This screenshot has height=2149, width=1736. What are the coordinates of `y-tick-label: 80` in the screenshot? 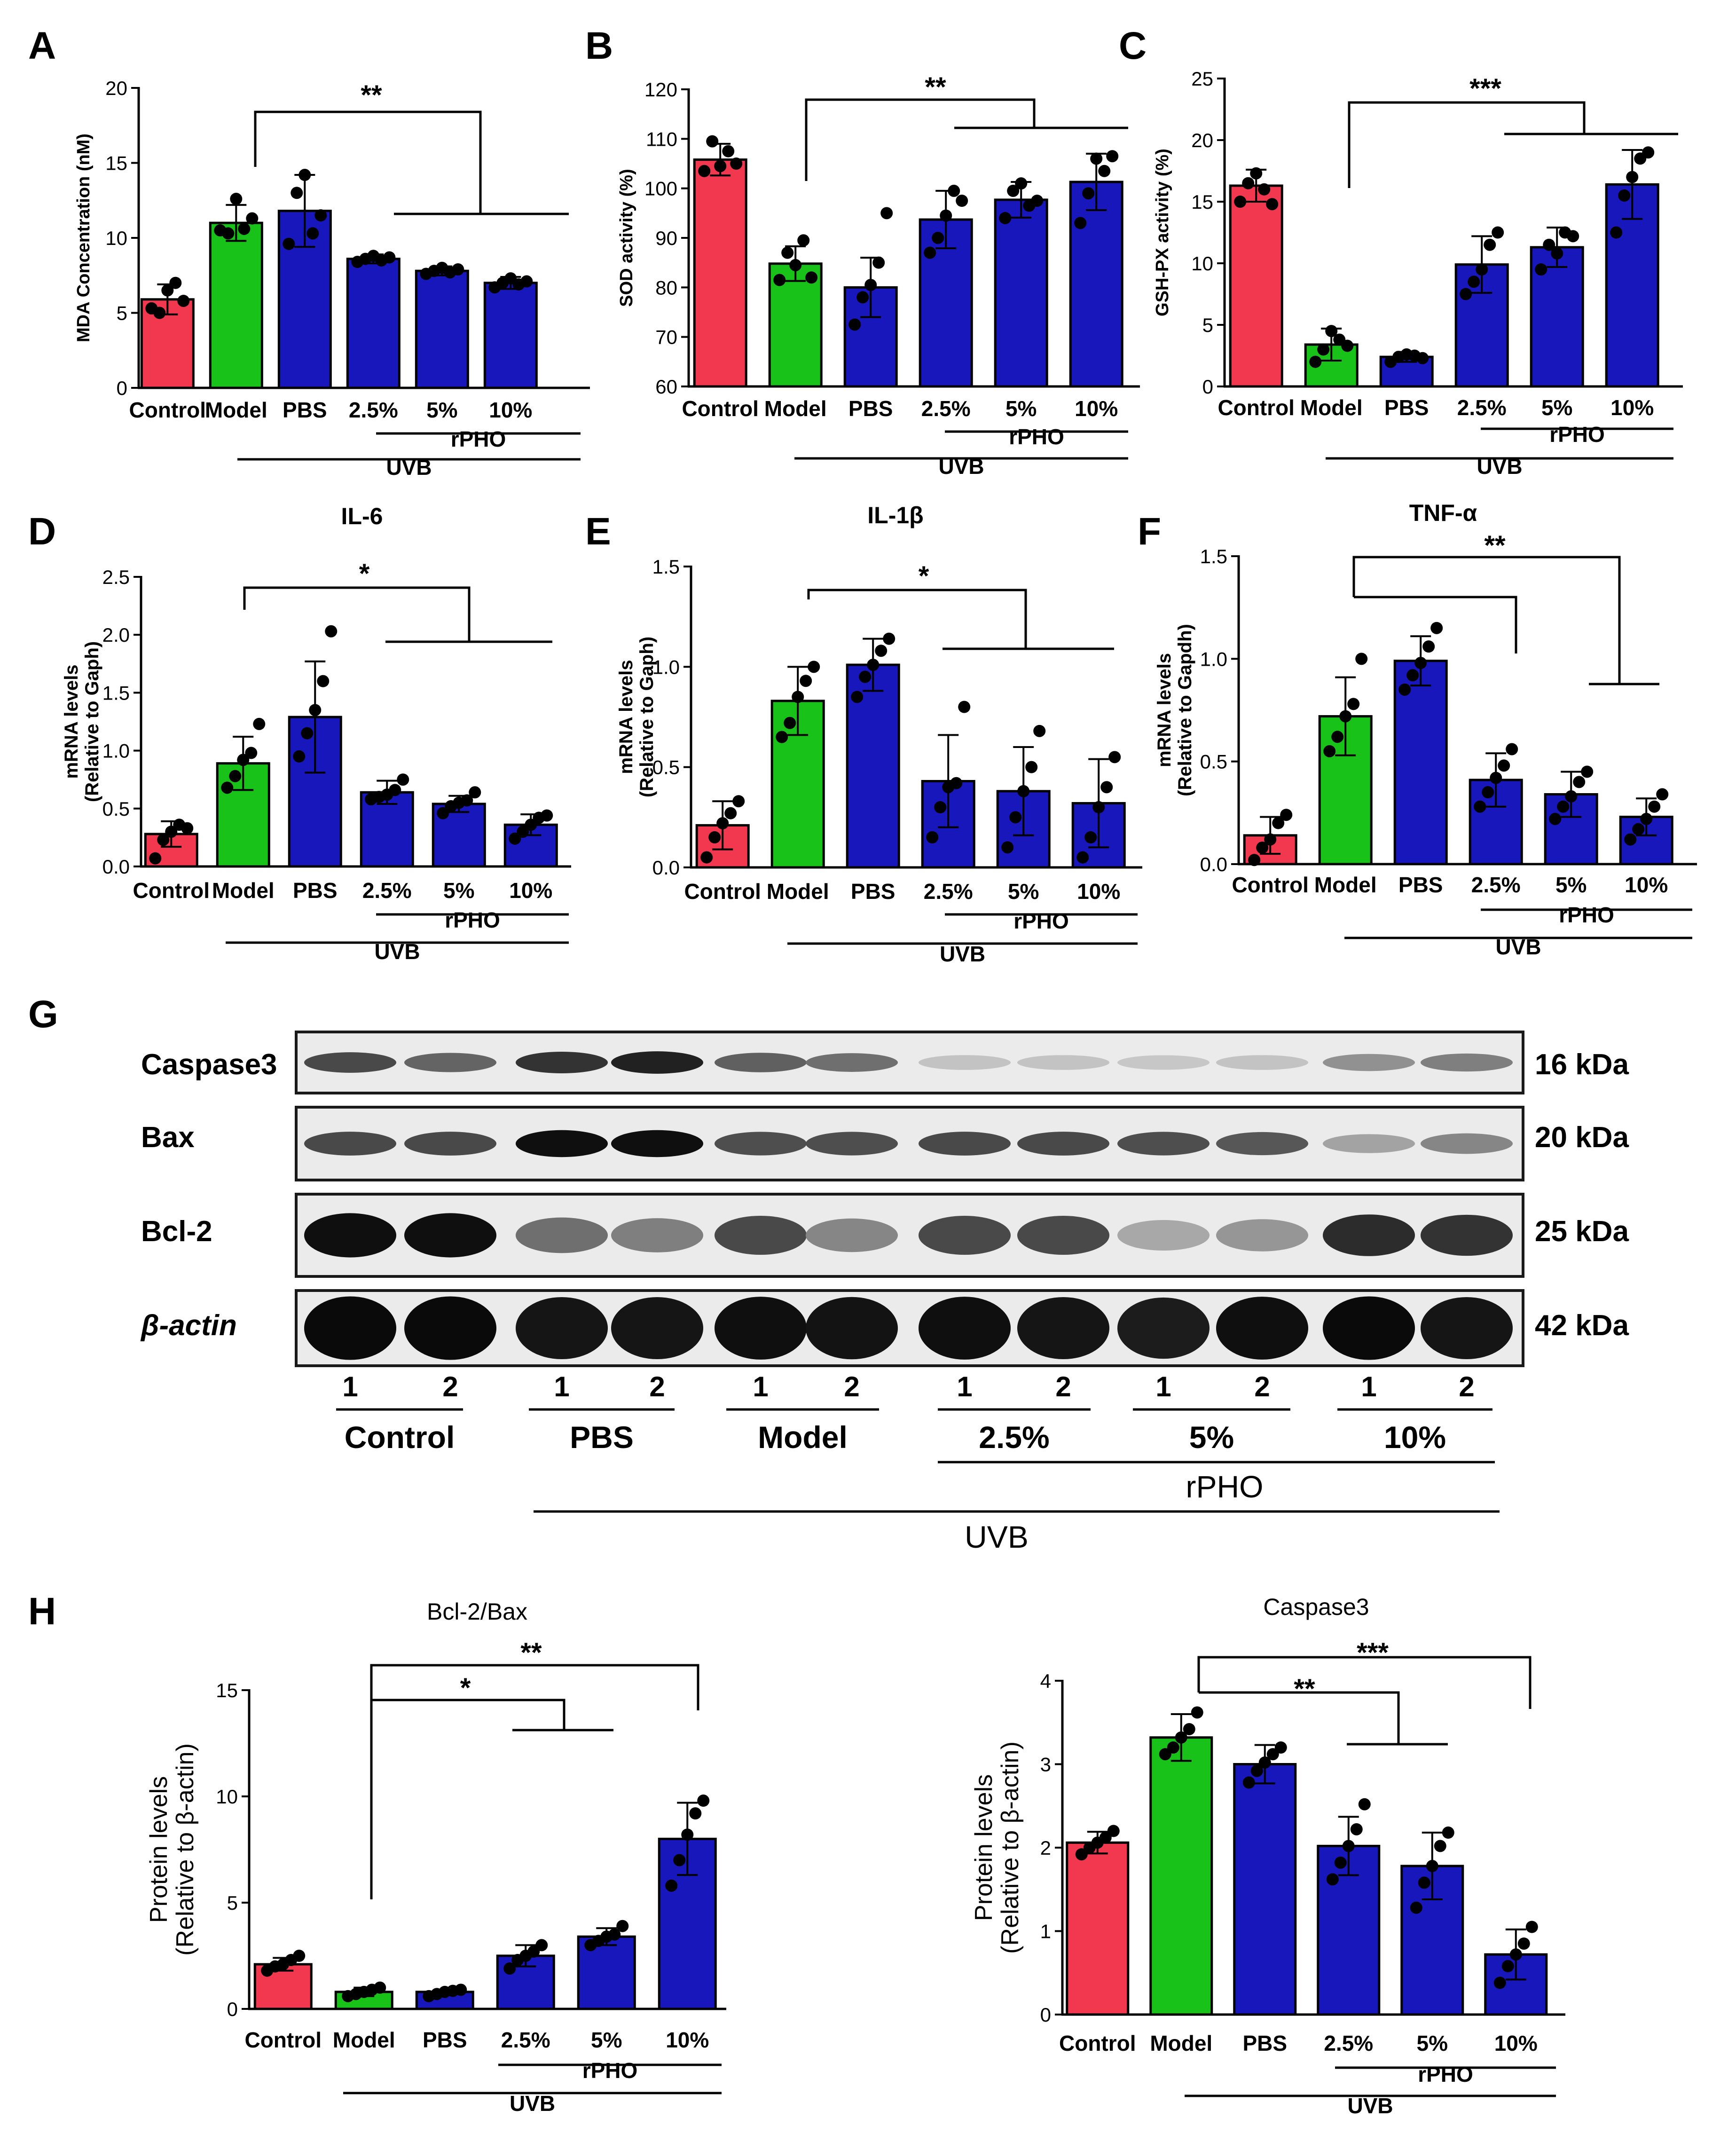 It's located at (666, 287).